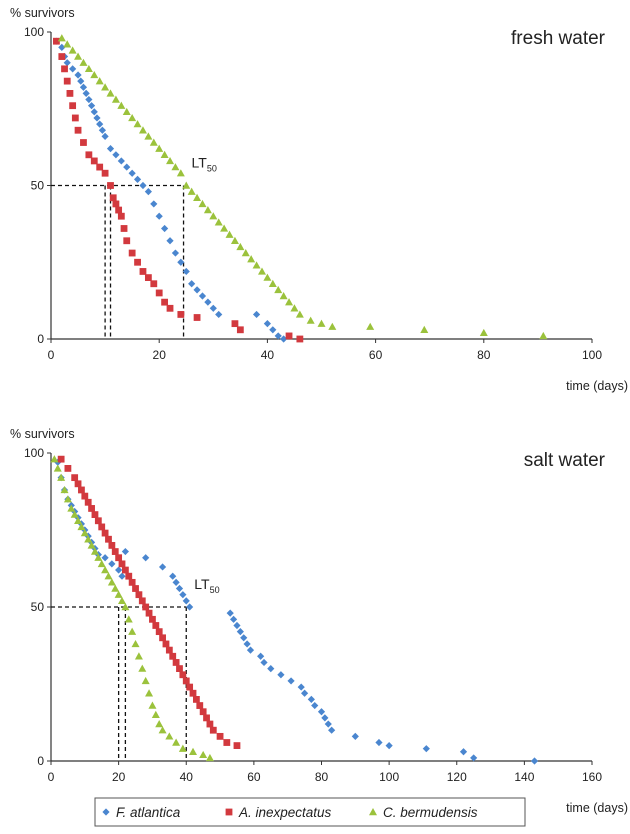  What do you see at coordinates (42, 13) in the screenshot?
I see `y-axis-label: % survivors` at bounding box center [42, 13].